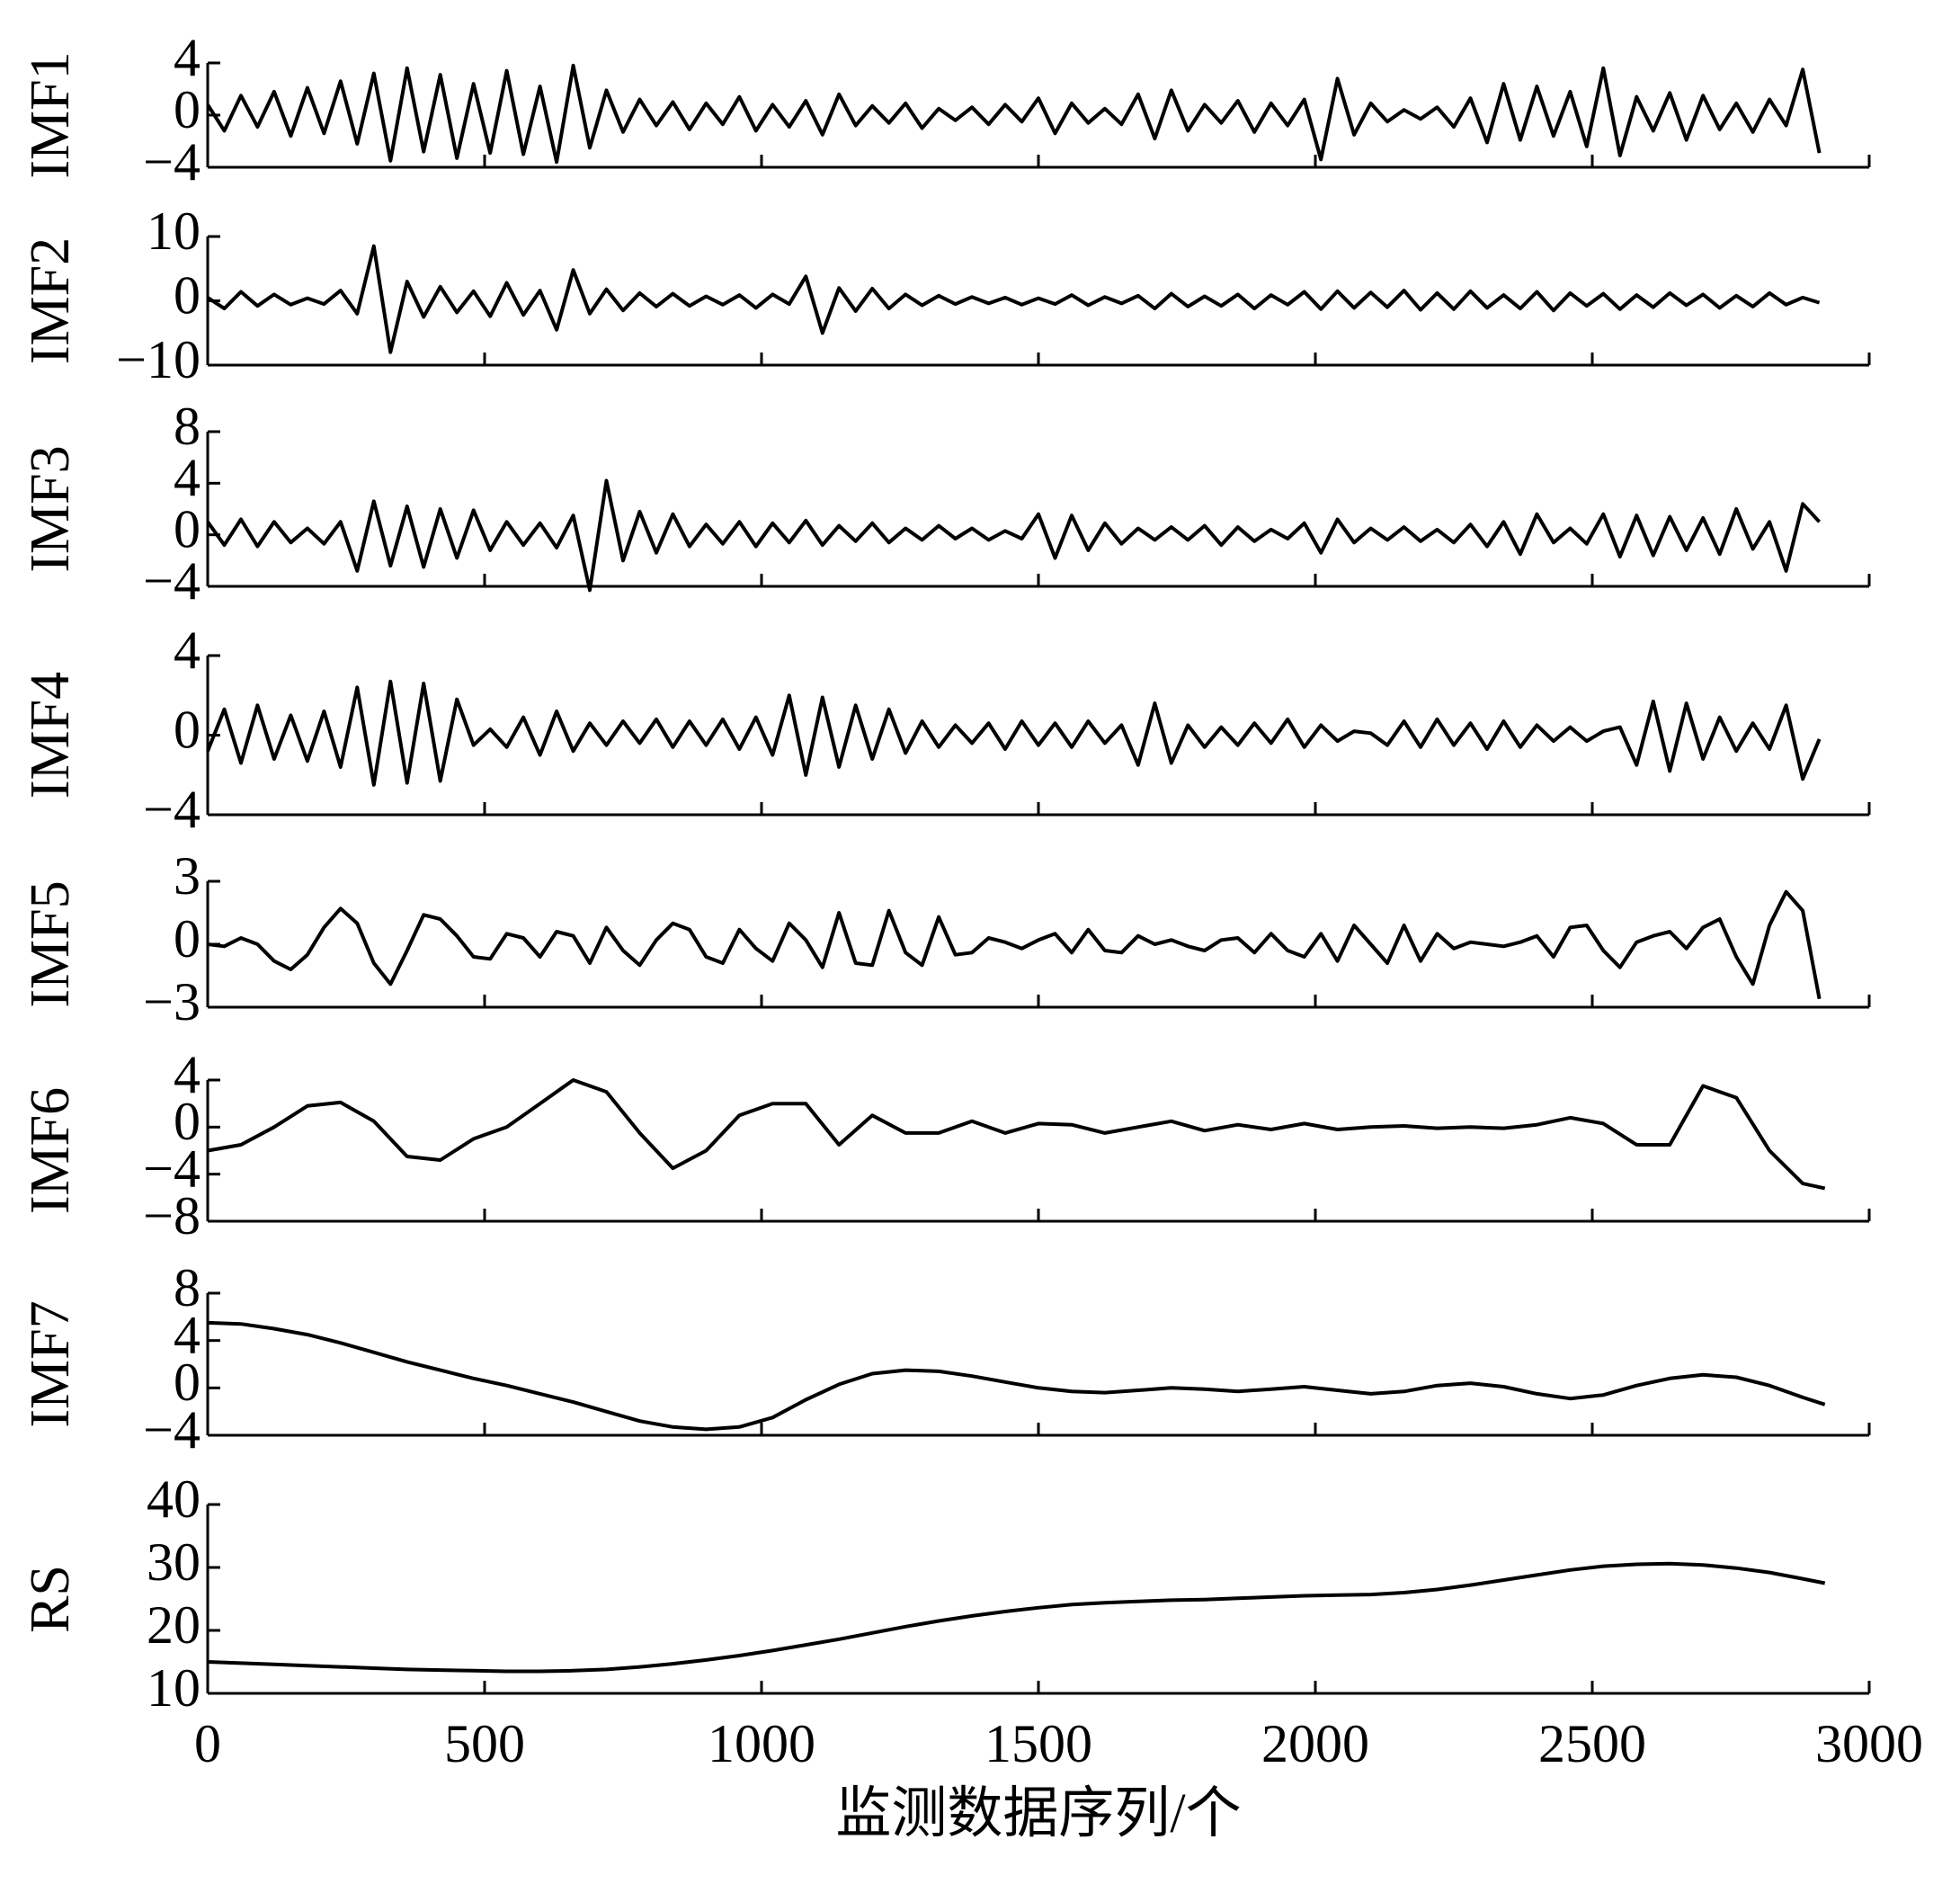  I want to click on y-tick-label: 30, so click(174, 1562).